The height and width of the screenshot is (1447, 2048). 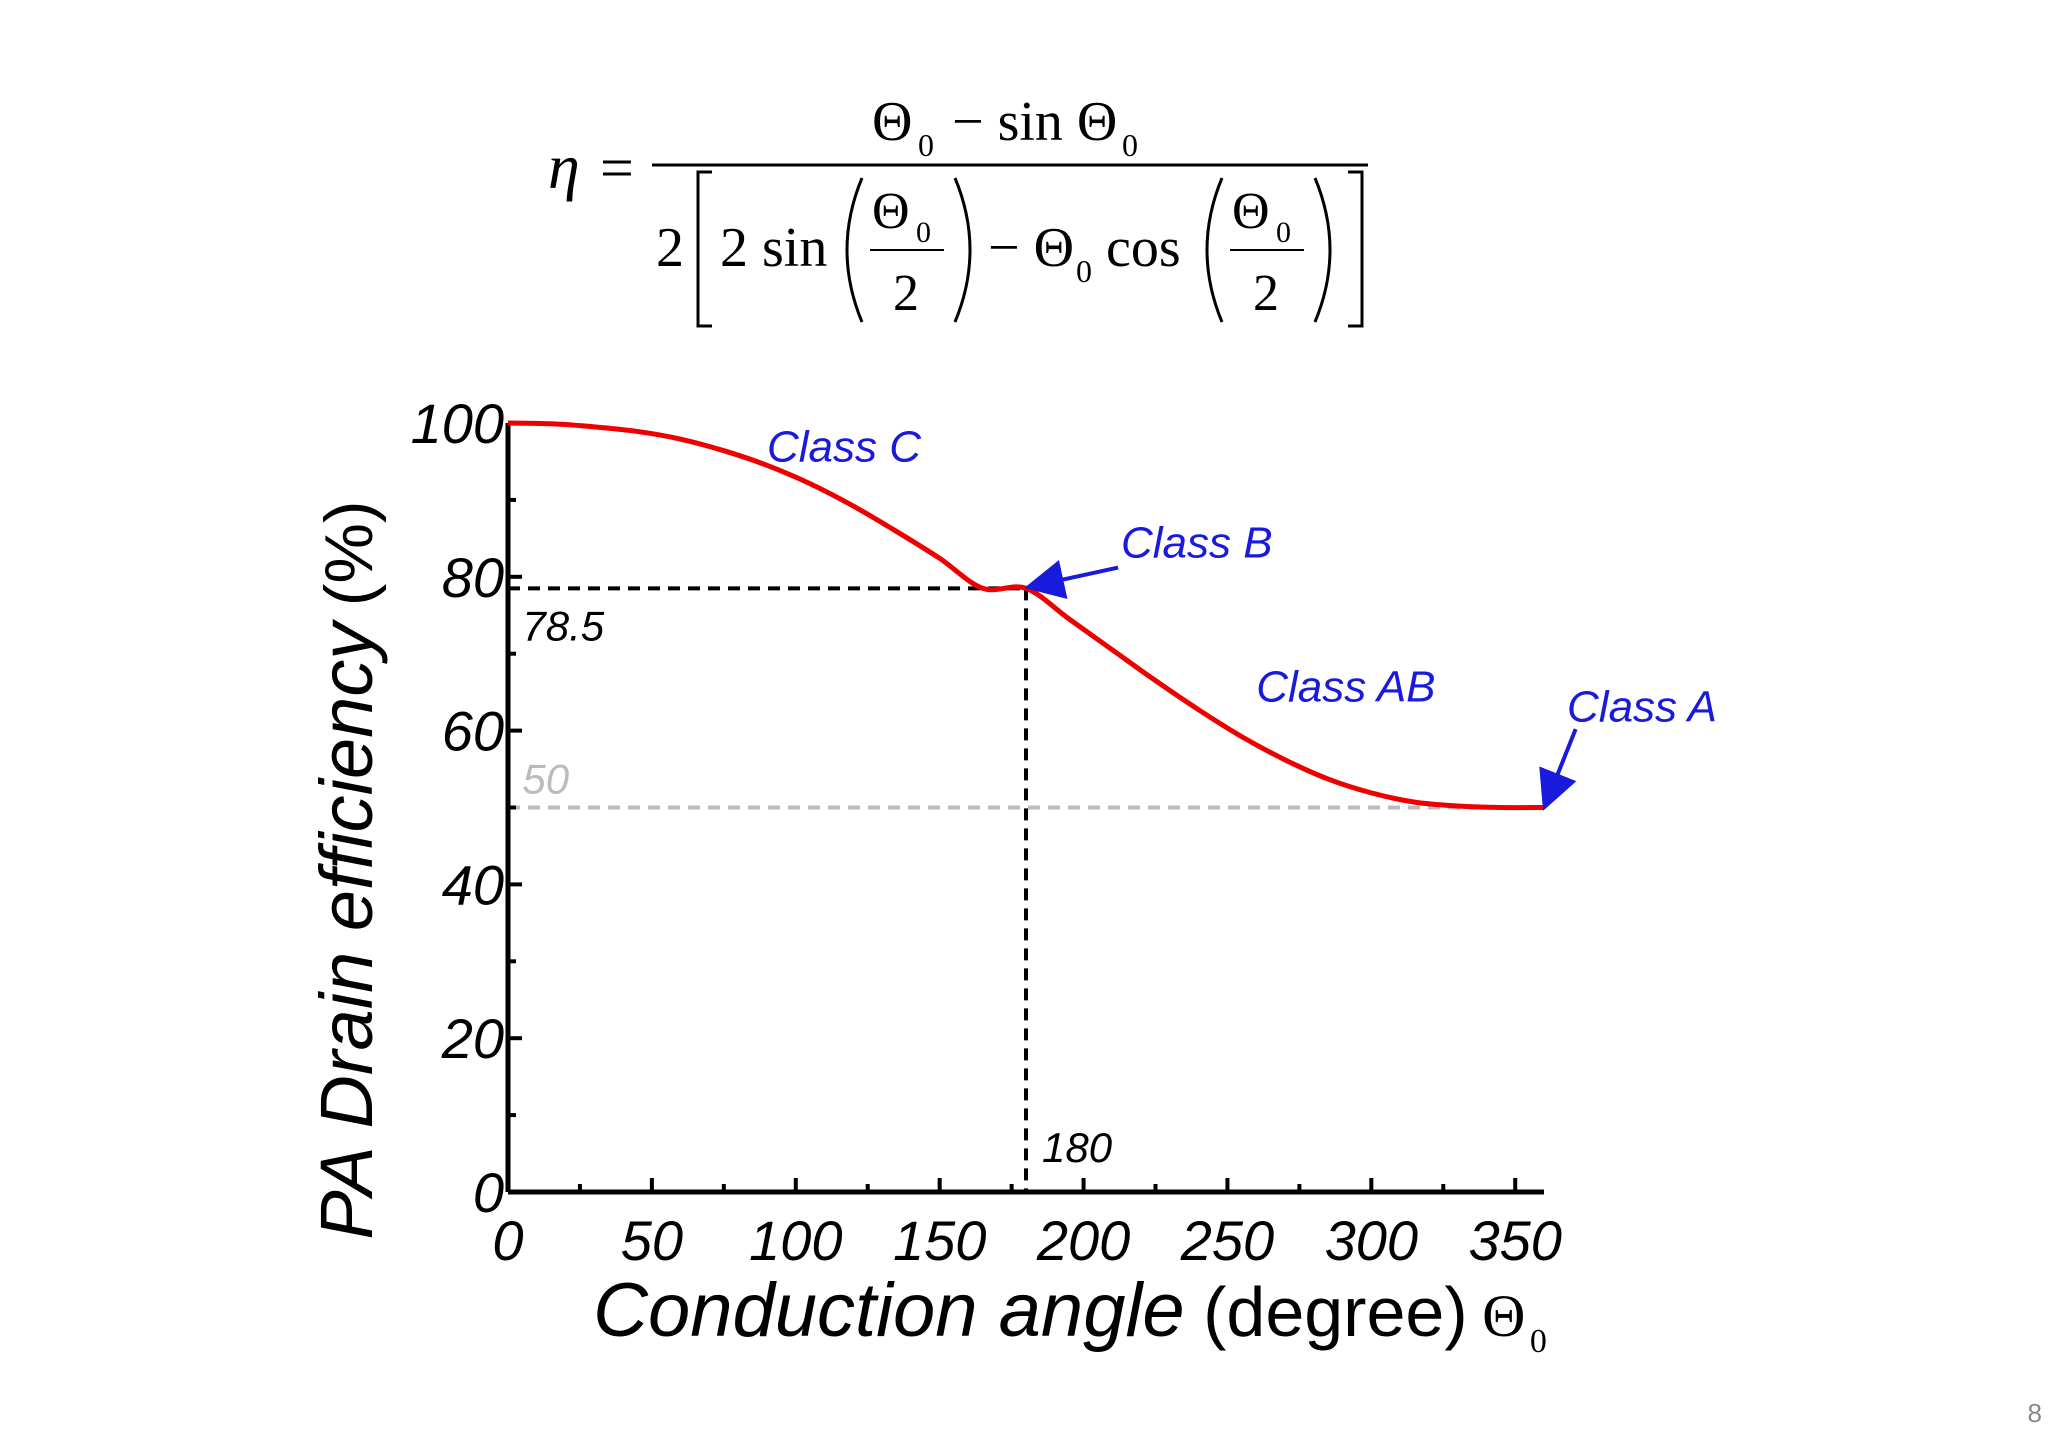 I want to click on svg-text: cos, so click(x=1143, y=248).